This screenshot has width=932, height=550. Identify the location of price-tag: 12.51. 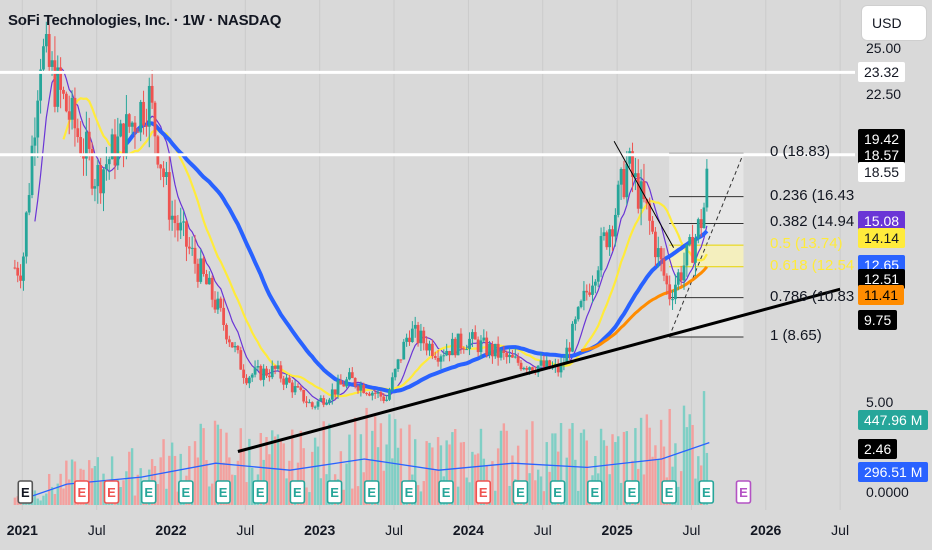
(882, 279).